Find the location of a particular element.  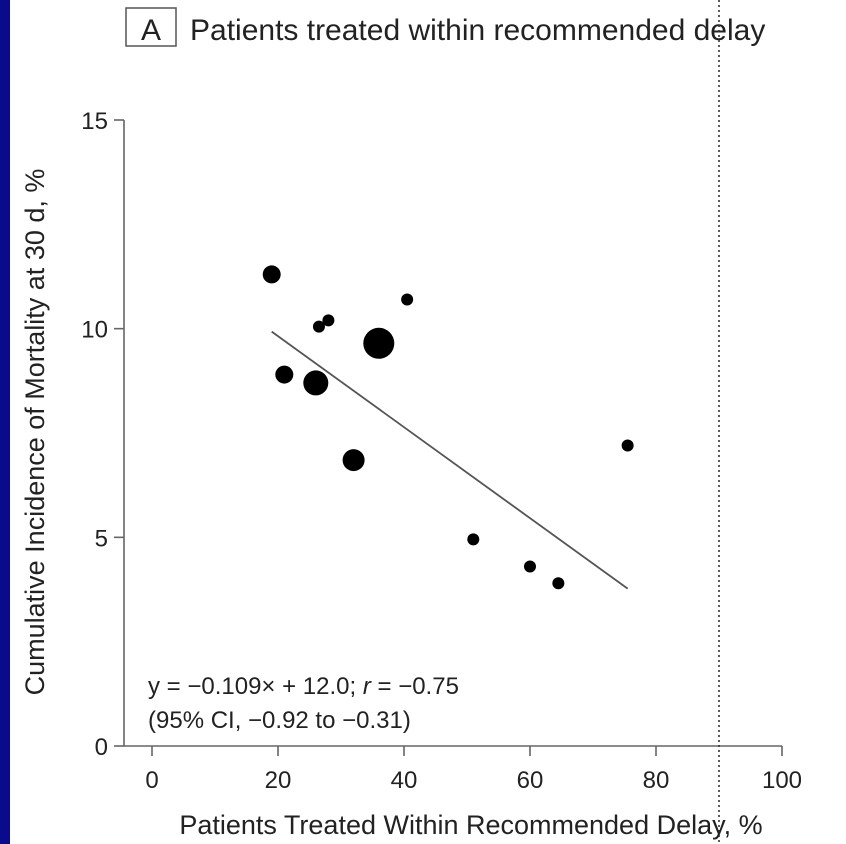

regression-line is located at coordinates (450, 460).